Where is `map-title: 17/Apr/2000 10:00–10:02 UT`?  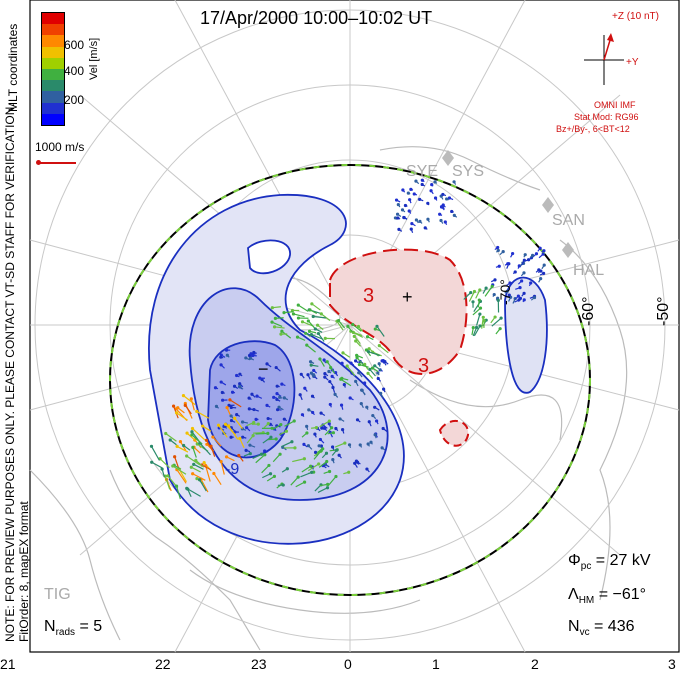
map-title: 17/Apr/2000 10:00–10:02 UT is located at coordinates (316, 18).